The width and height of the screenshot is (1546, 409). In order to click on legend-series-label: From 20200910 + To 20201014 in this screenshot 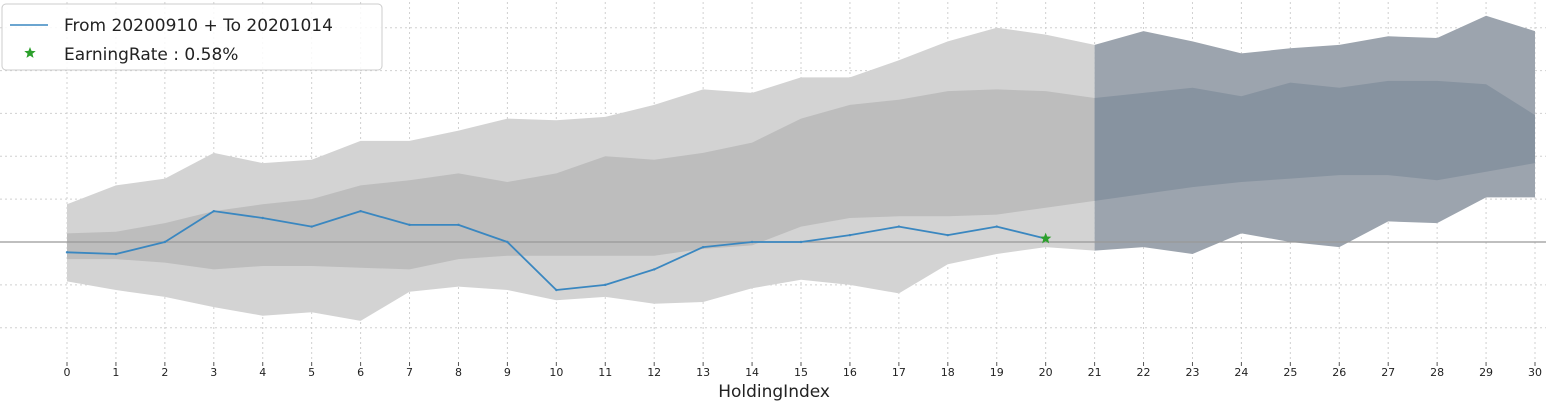, I will do `click(198, 26)`.